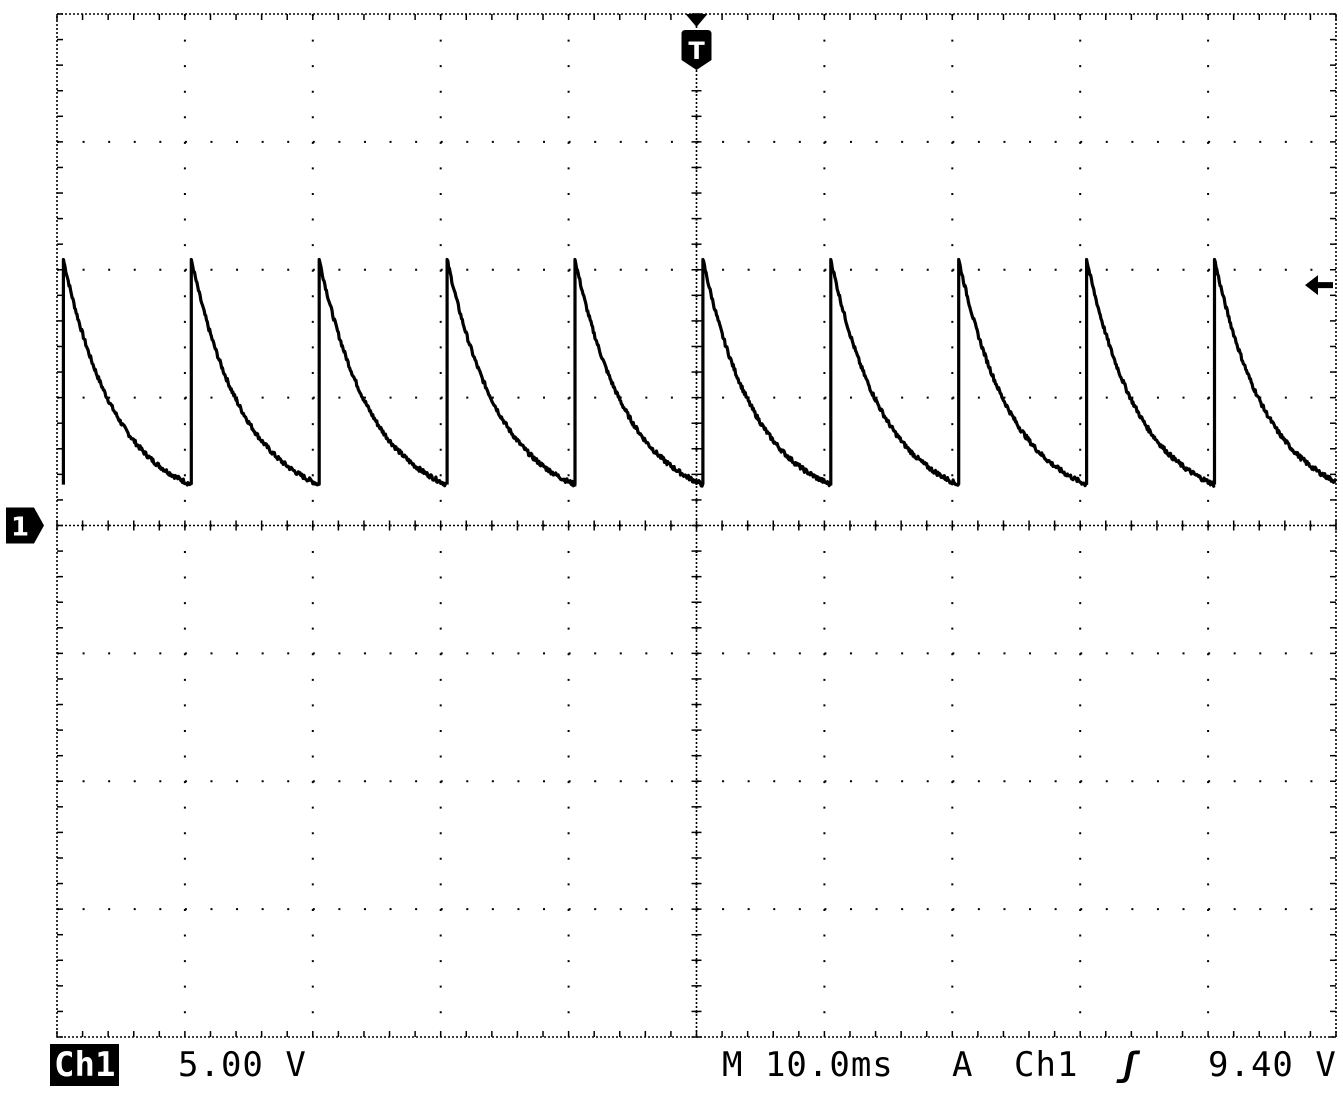 The height and width of the screenshot is (1096, 1343). Describe the element at coordinates (85, 1065) in the screenshot. I see `channel-badge: Ch1` at that location.